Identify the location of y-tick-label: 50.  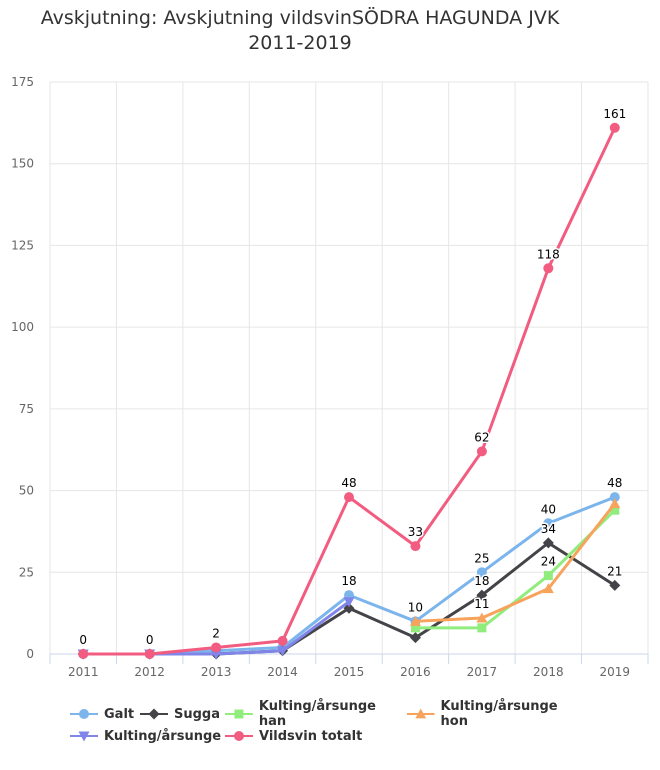
(26, 491).